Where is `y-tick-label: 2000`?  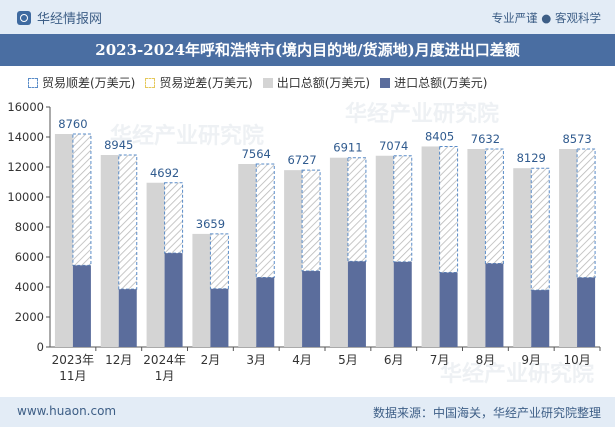
y-tick-label: 2000 is located at coordinates (29, 317).